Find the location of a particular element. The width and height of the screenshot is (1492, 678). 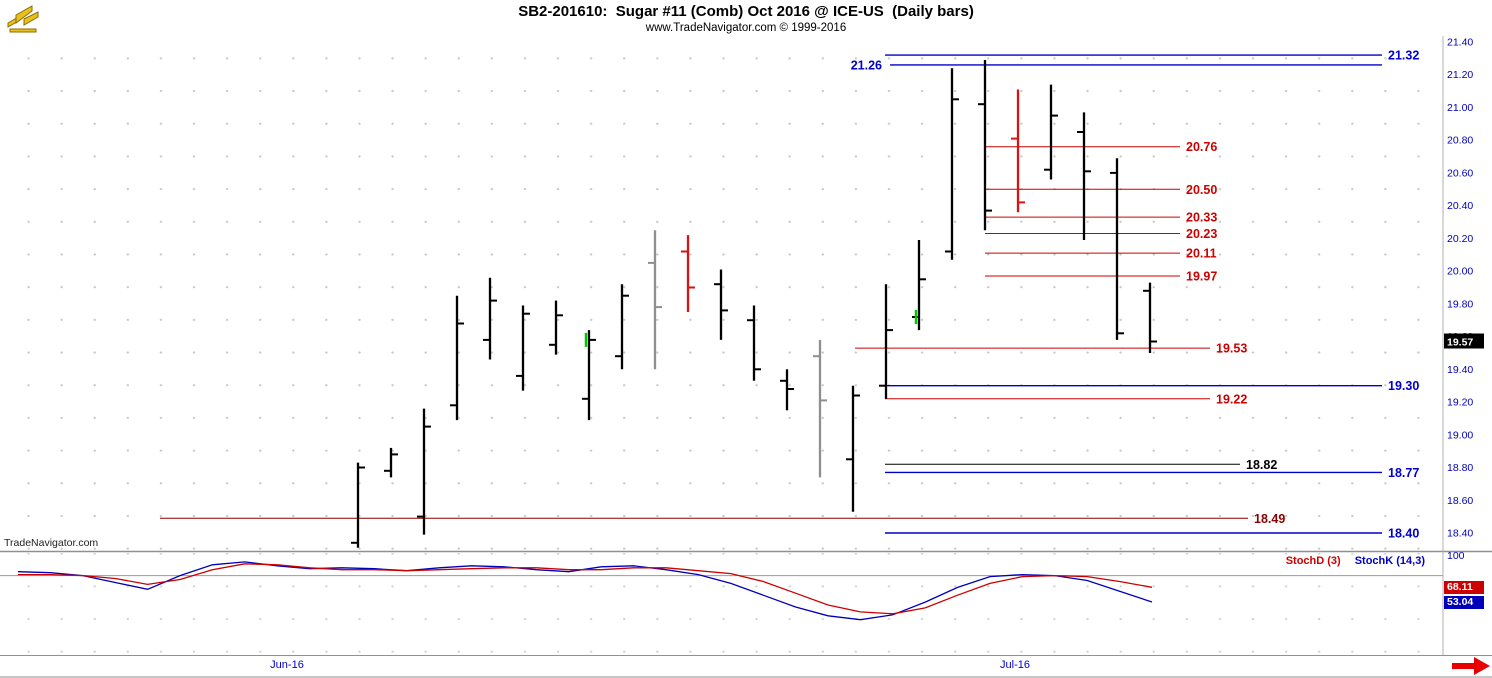

last-price-badge-bg is located at coordinates (1464, 341).